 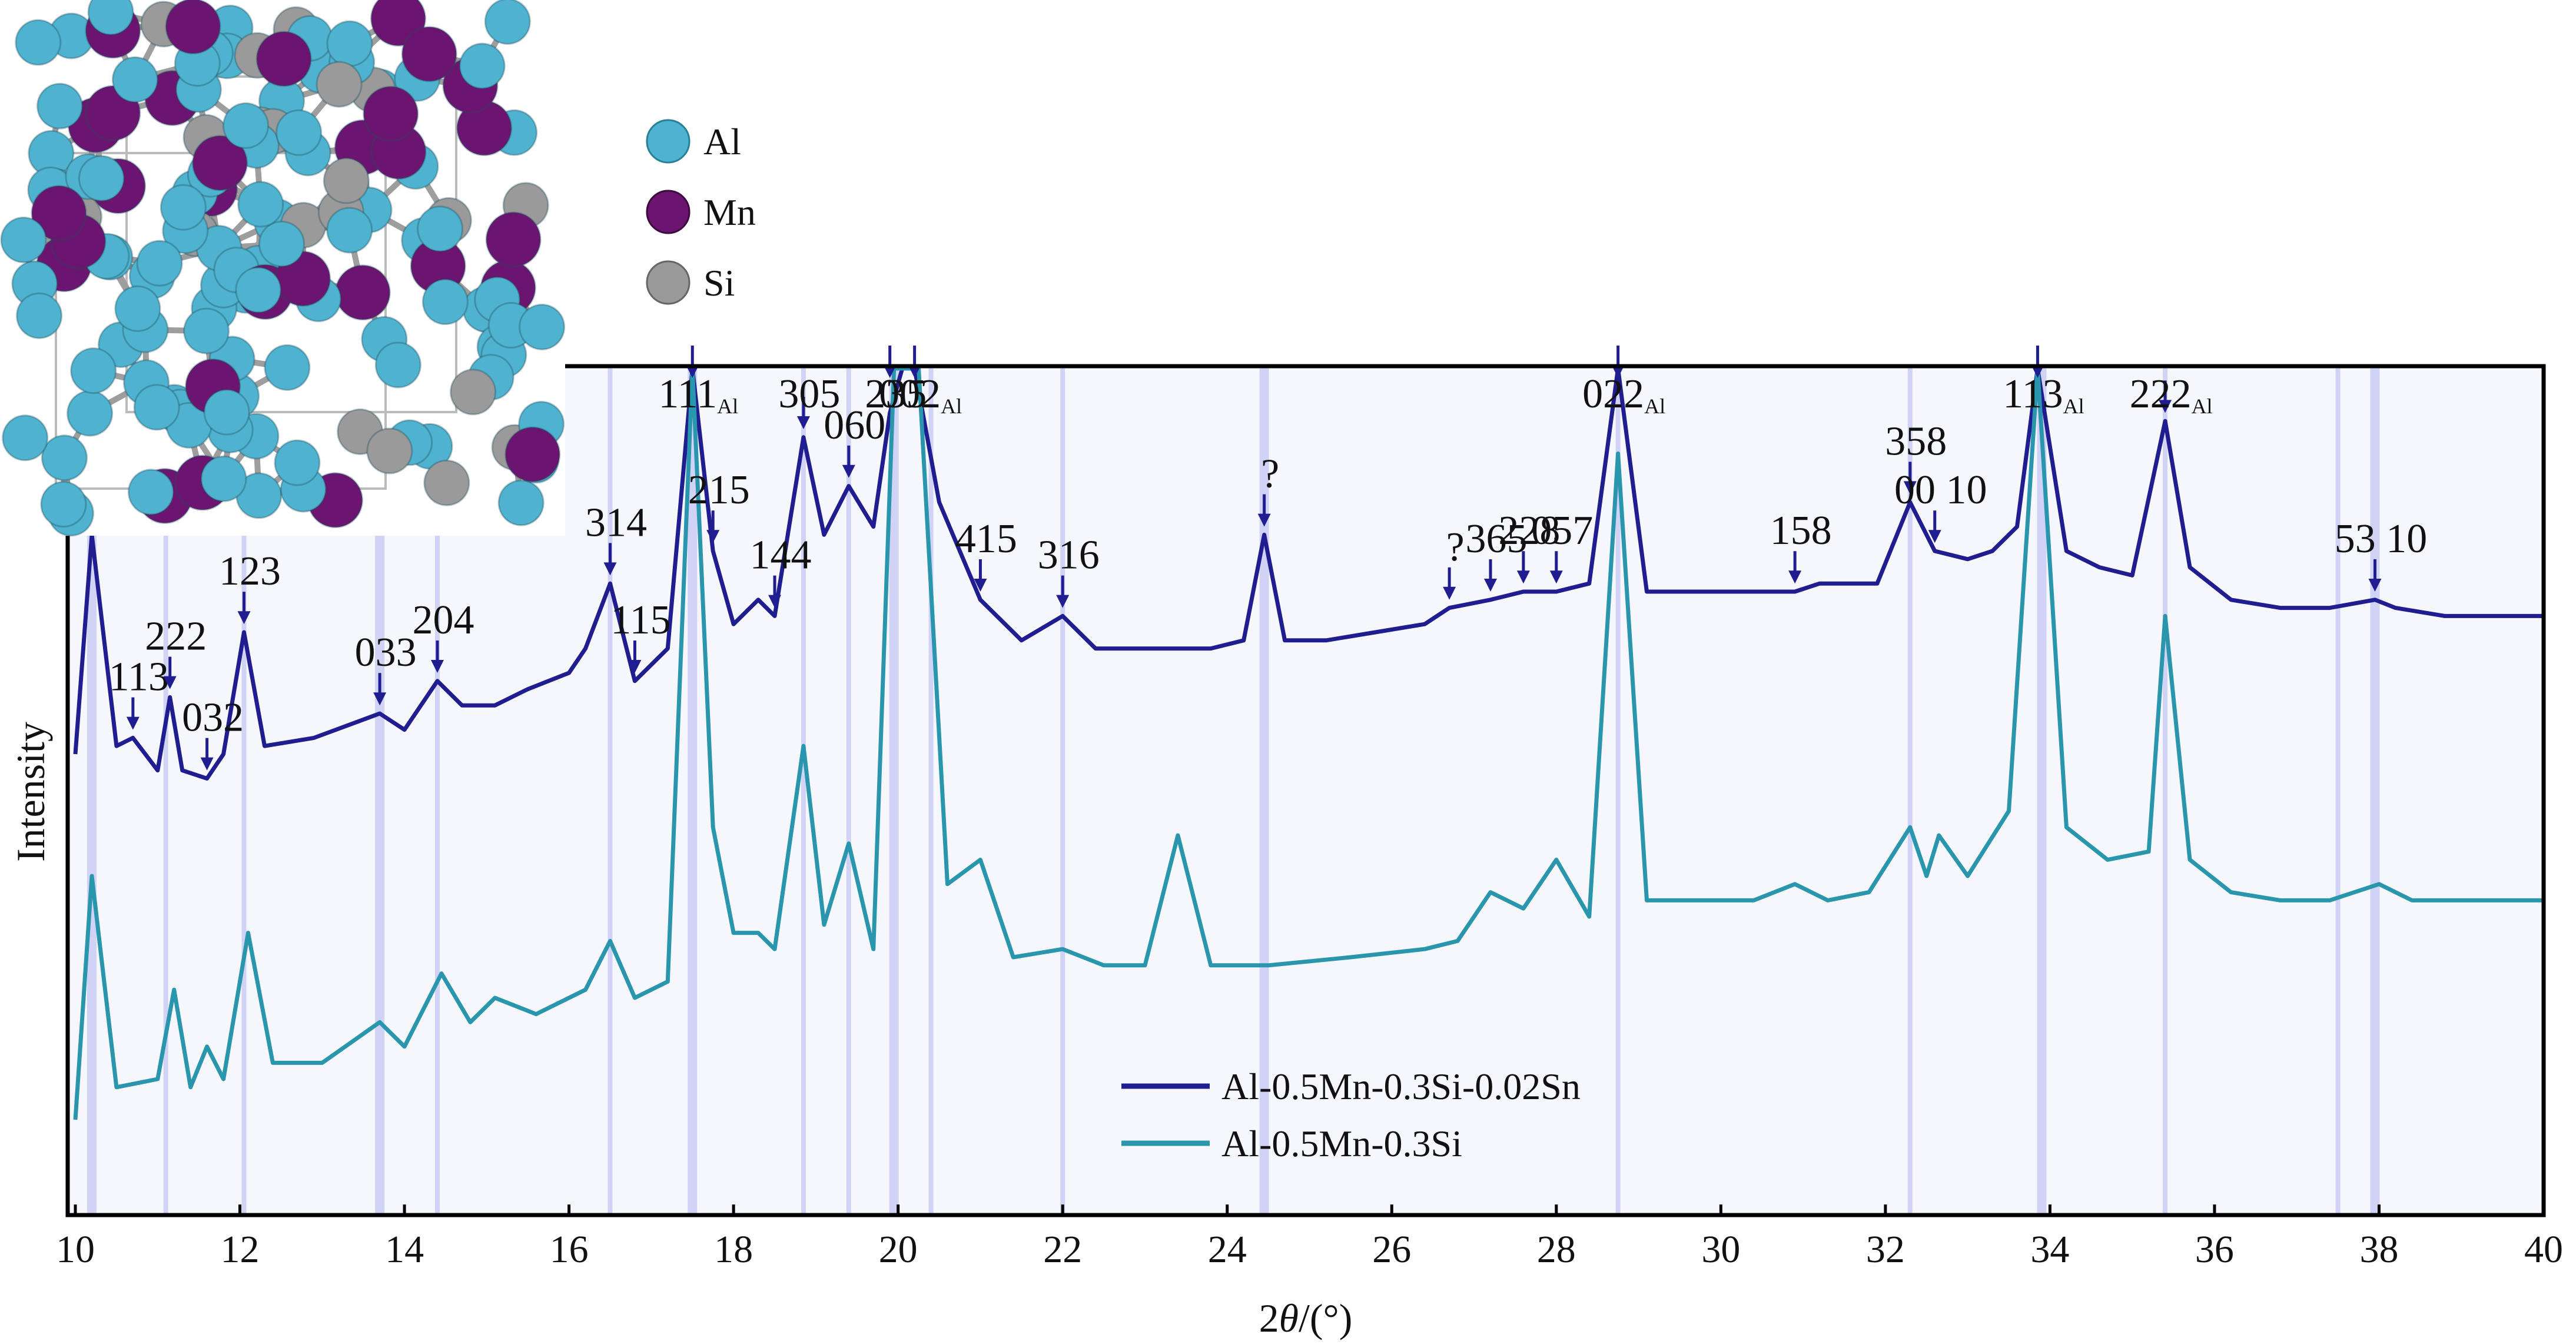 What do you see at coordinates (213, 718) in the screenshot?
I see `peak-label: 032` at bounding box center [213, 718].